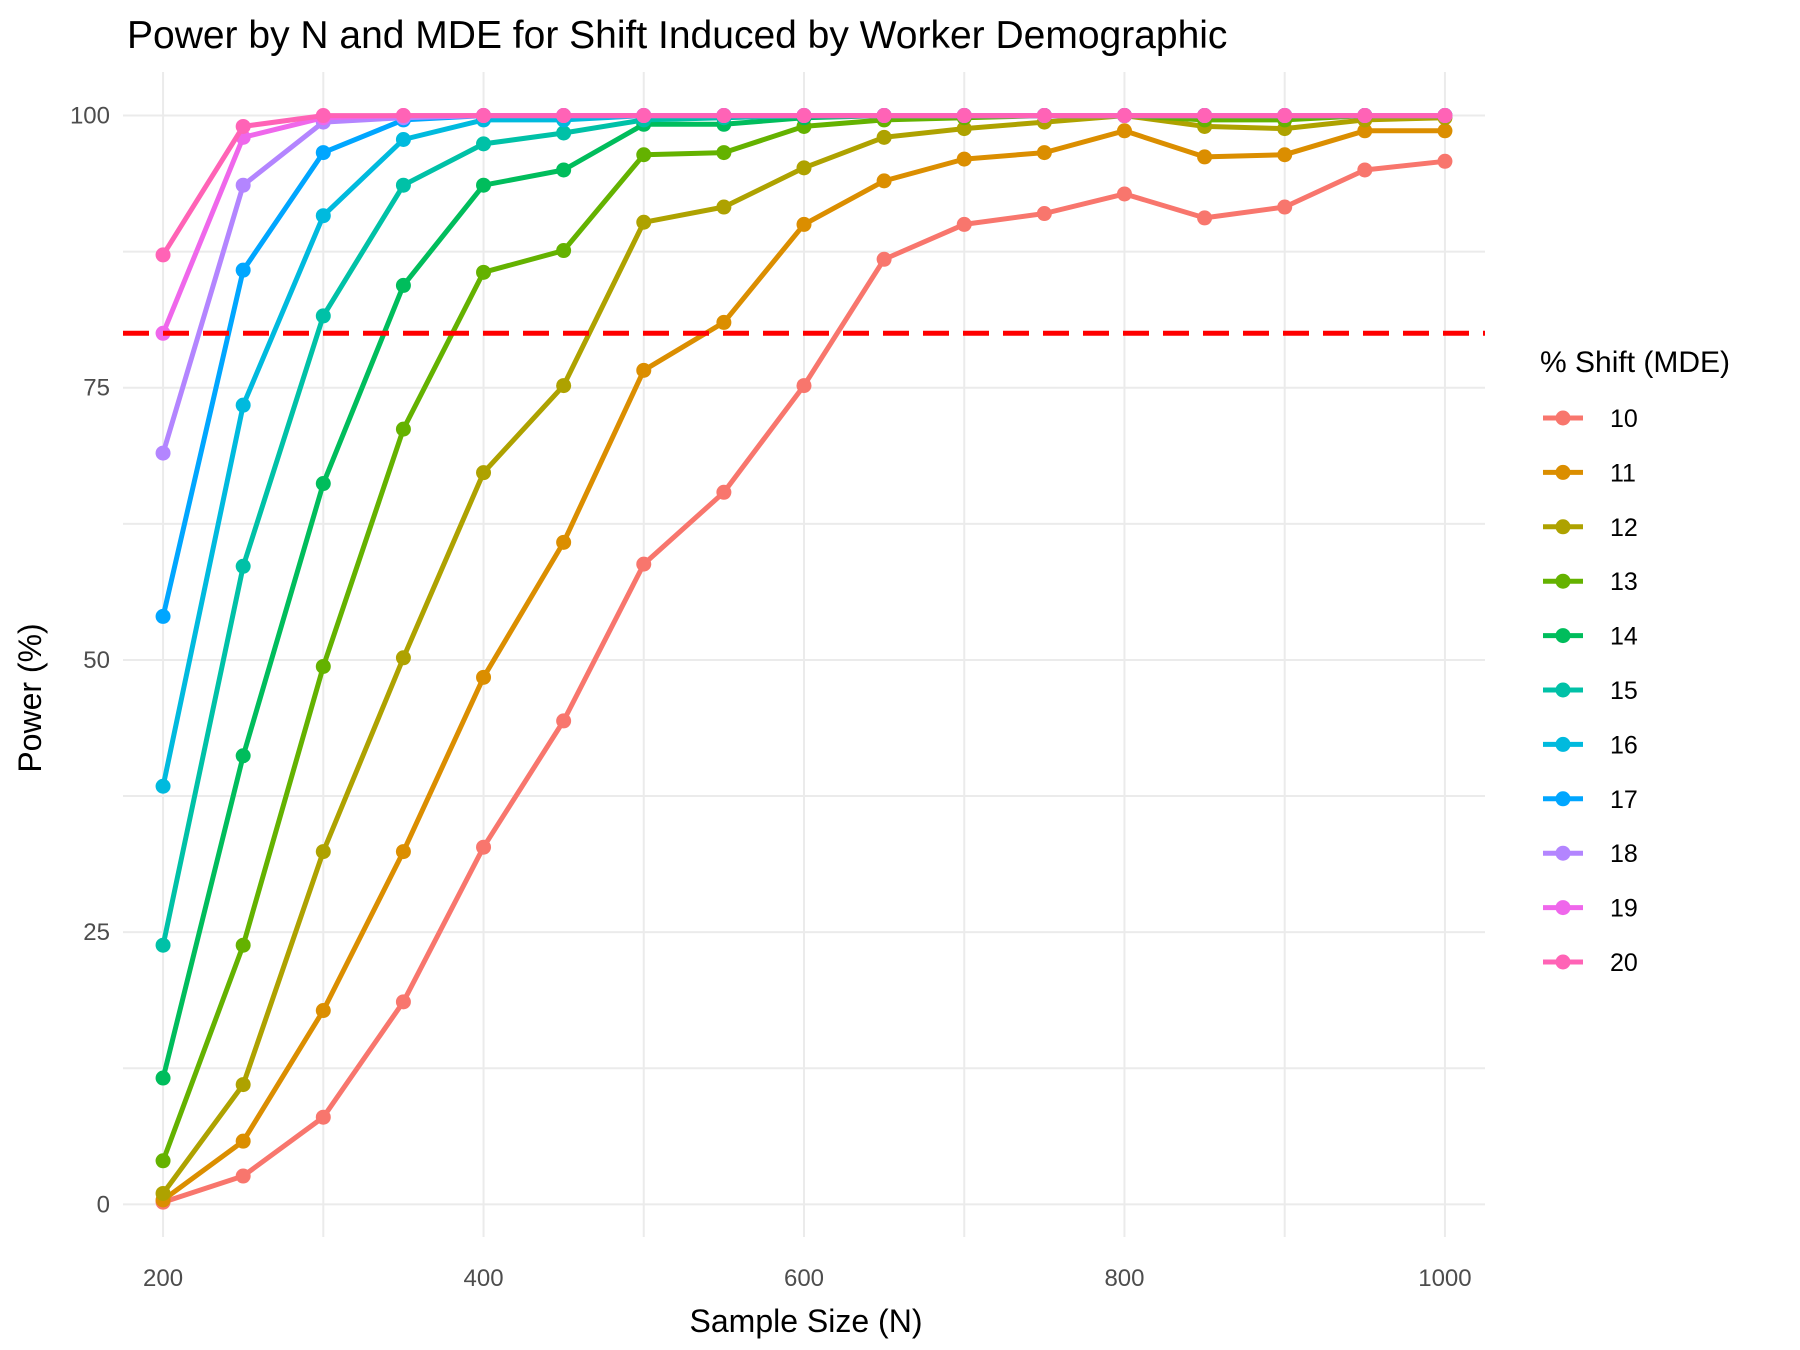 This screenshot has width=1800, height=1350. Describe the element at coordinates (1624, 854) in the screenshot. I see `legend-label: 18` at that location.